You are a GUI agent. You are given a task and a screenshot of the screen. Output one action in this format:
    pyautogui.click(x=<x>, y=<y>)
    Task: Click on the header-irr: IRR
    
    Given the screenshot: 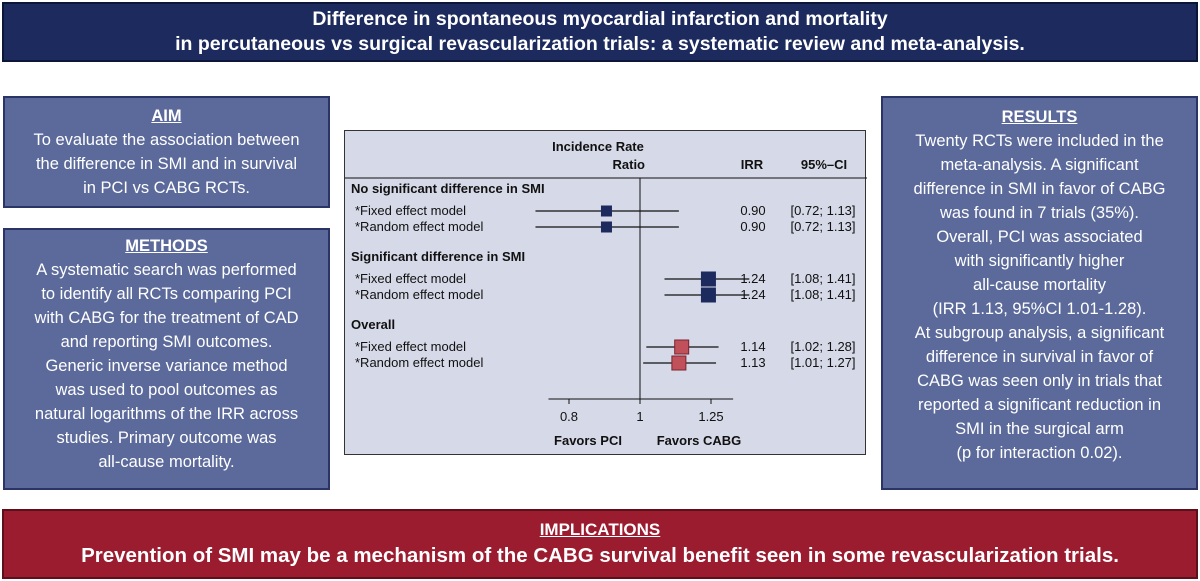 What is the action you would take?
    pyautogui.click(x=752, y=164)
    